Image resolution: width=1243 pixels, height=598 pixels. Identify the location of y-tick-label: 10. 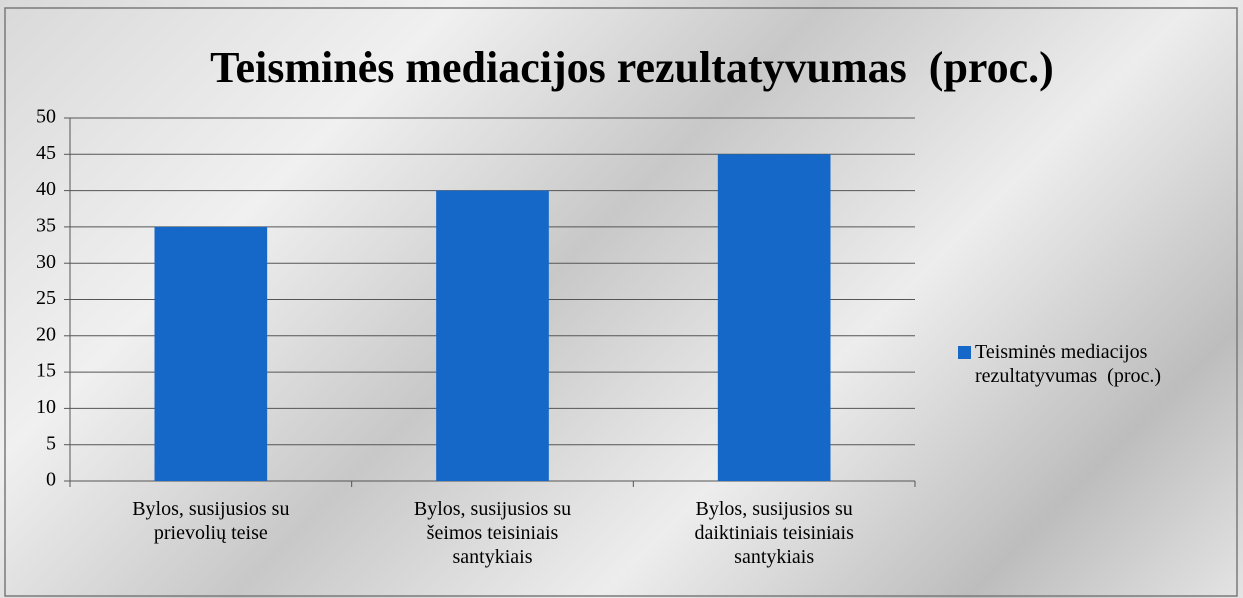
(46, 407).